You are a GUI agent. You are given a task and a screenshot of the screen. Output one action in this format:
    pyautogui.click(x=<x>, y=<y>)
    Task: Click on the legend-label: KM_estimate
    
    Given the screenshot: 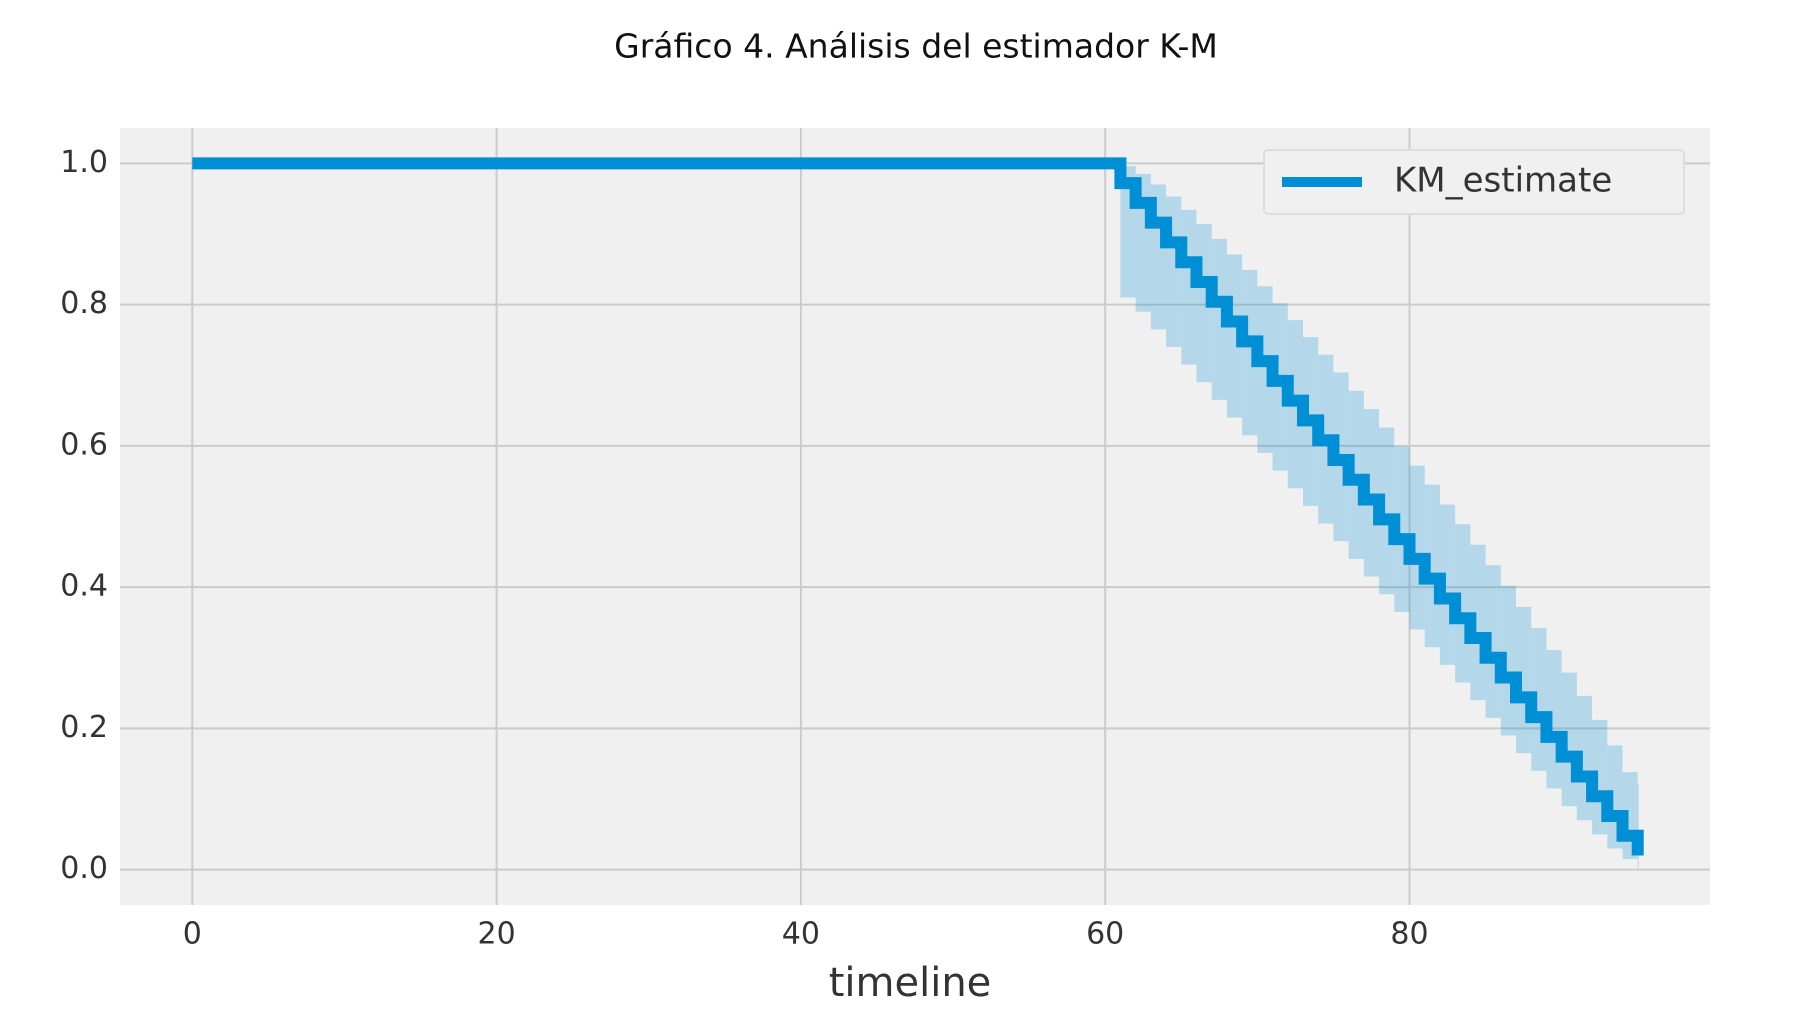 What is the action you would take?
    pyautogui.click(x=1503, y=181)
    